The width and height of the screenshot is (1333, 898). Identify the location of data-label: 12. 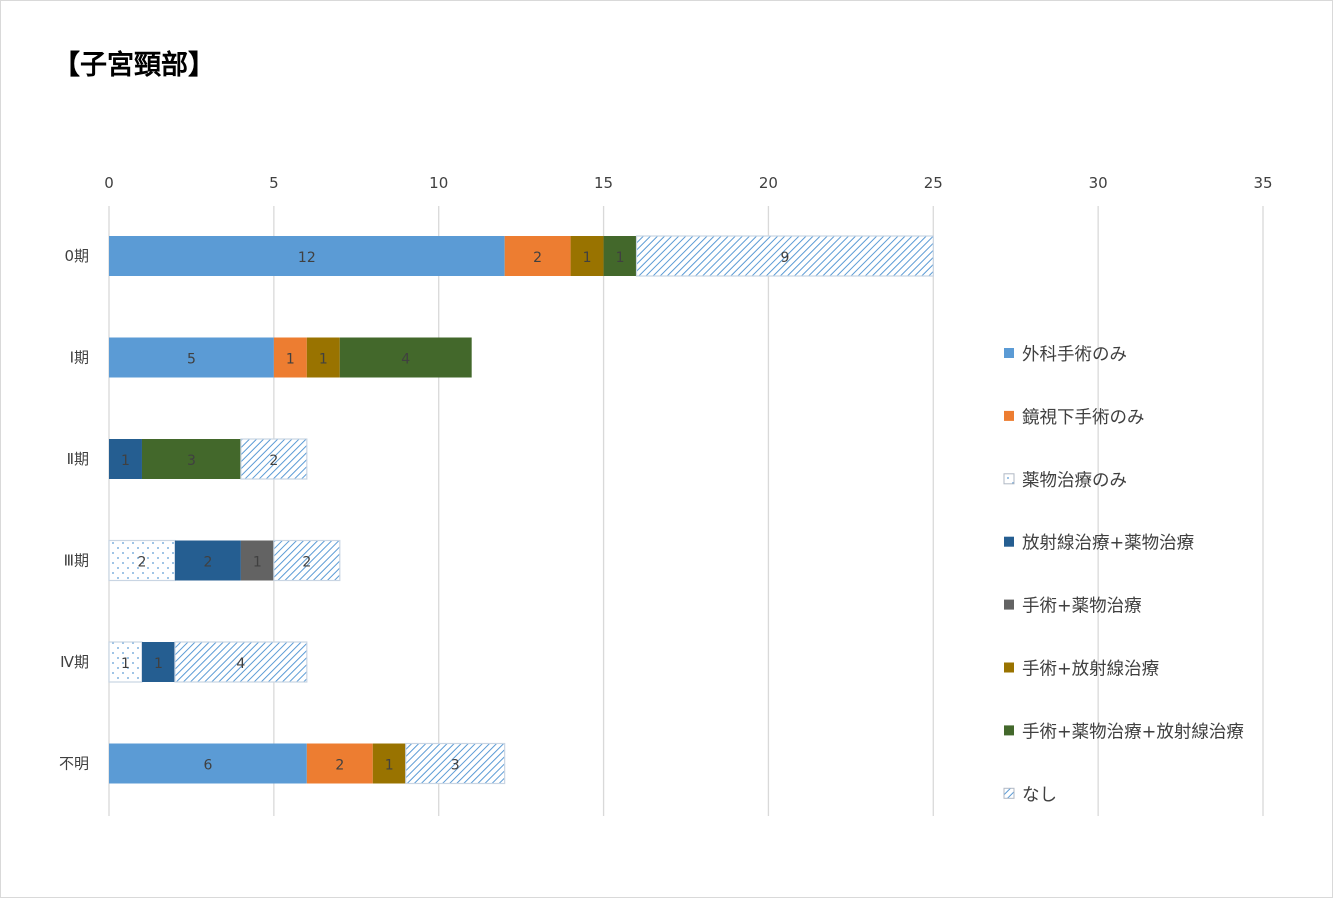
(307, 258).